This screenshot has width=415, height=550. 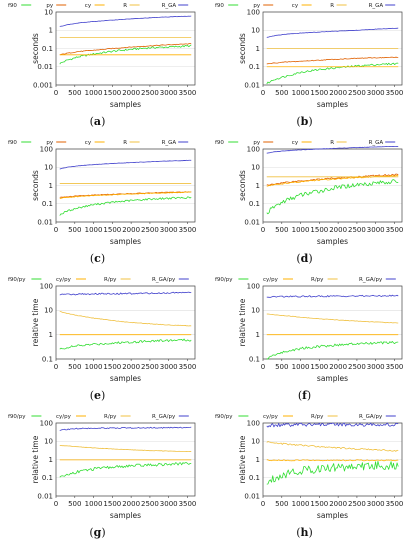 What do you see at coordinates (169, 143) in the screenshot?
I see `legend-label: R_GA` at bounding box center [169, 143].